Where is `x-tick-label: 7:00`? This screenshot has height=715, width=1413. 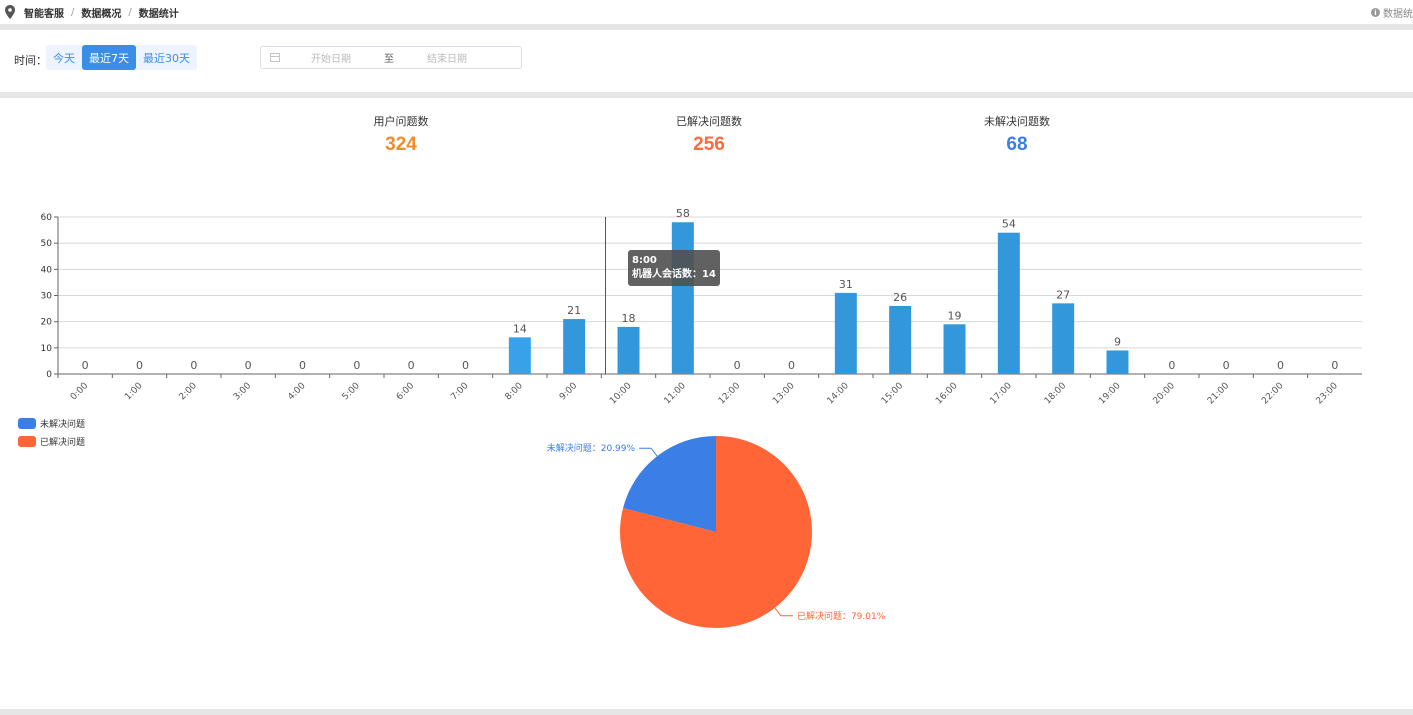
x-tick-label: 7:00 is located at coordinates (460, 392).